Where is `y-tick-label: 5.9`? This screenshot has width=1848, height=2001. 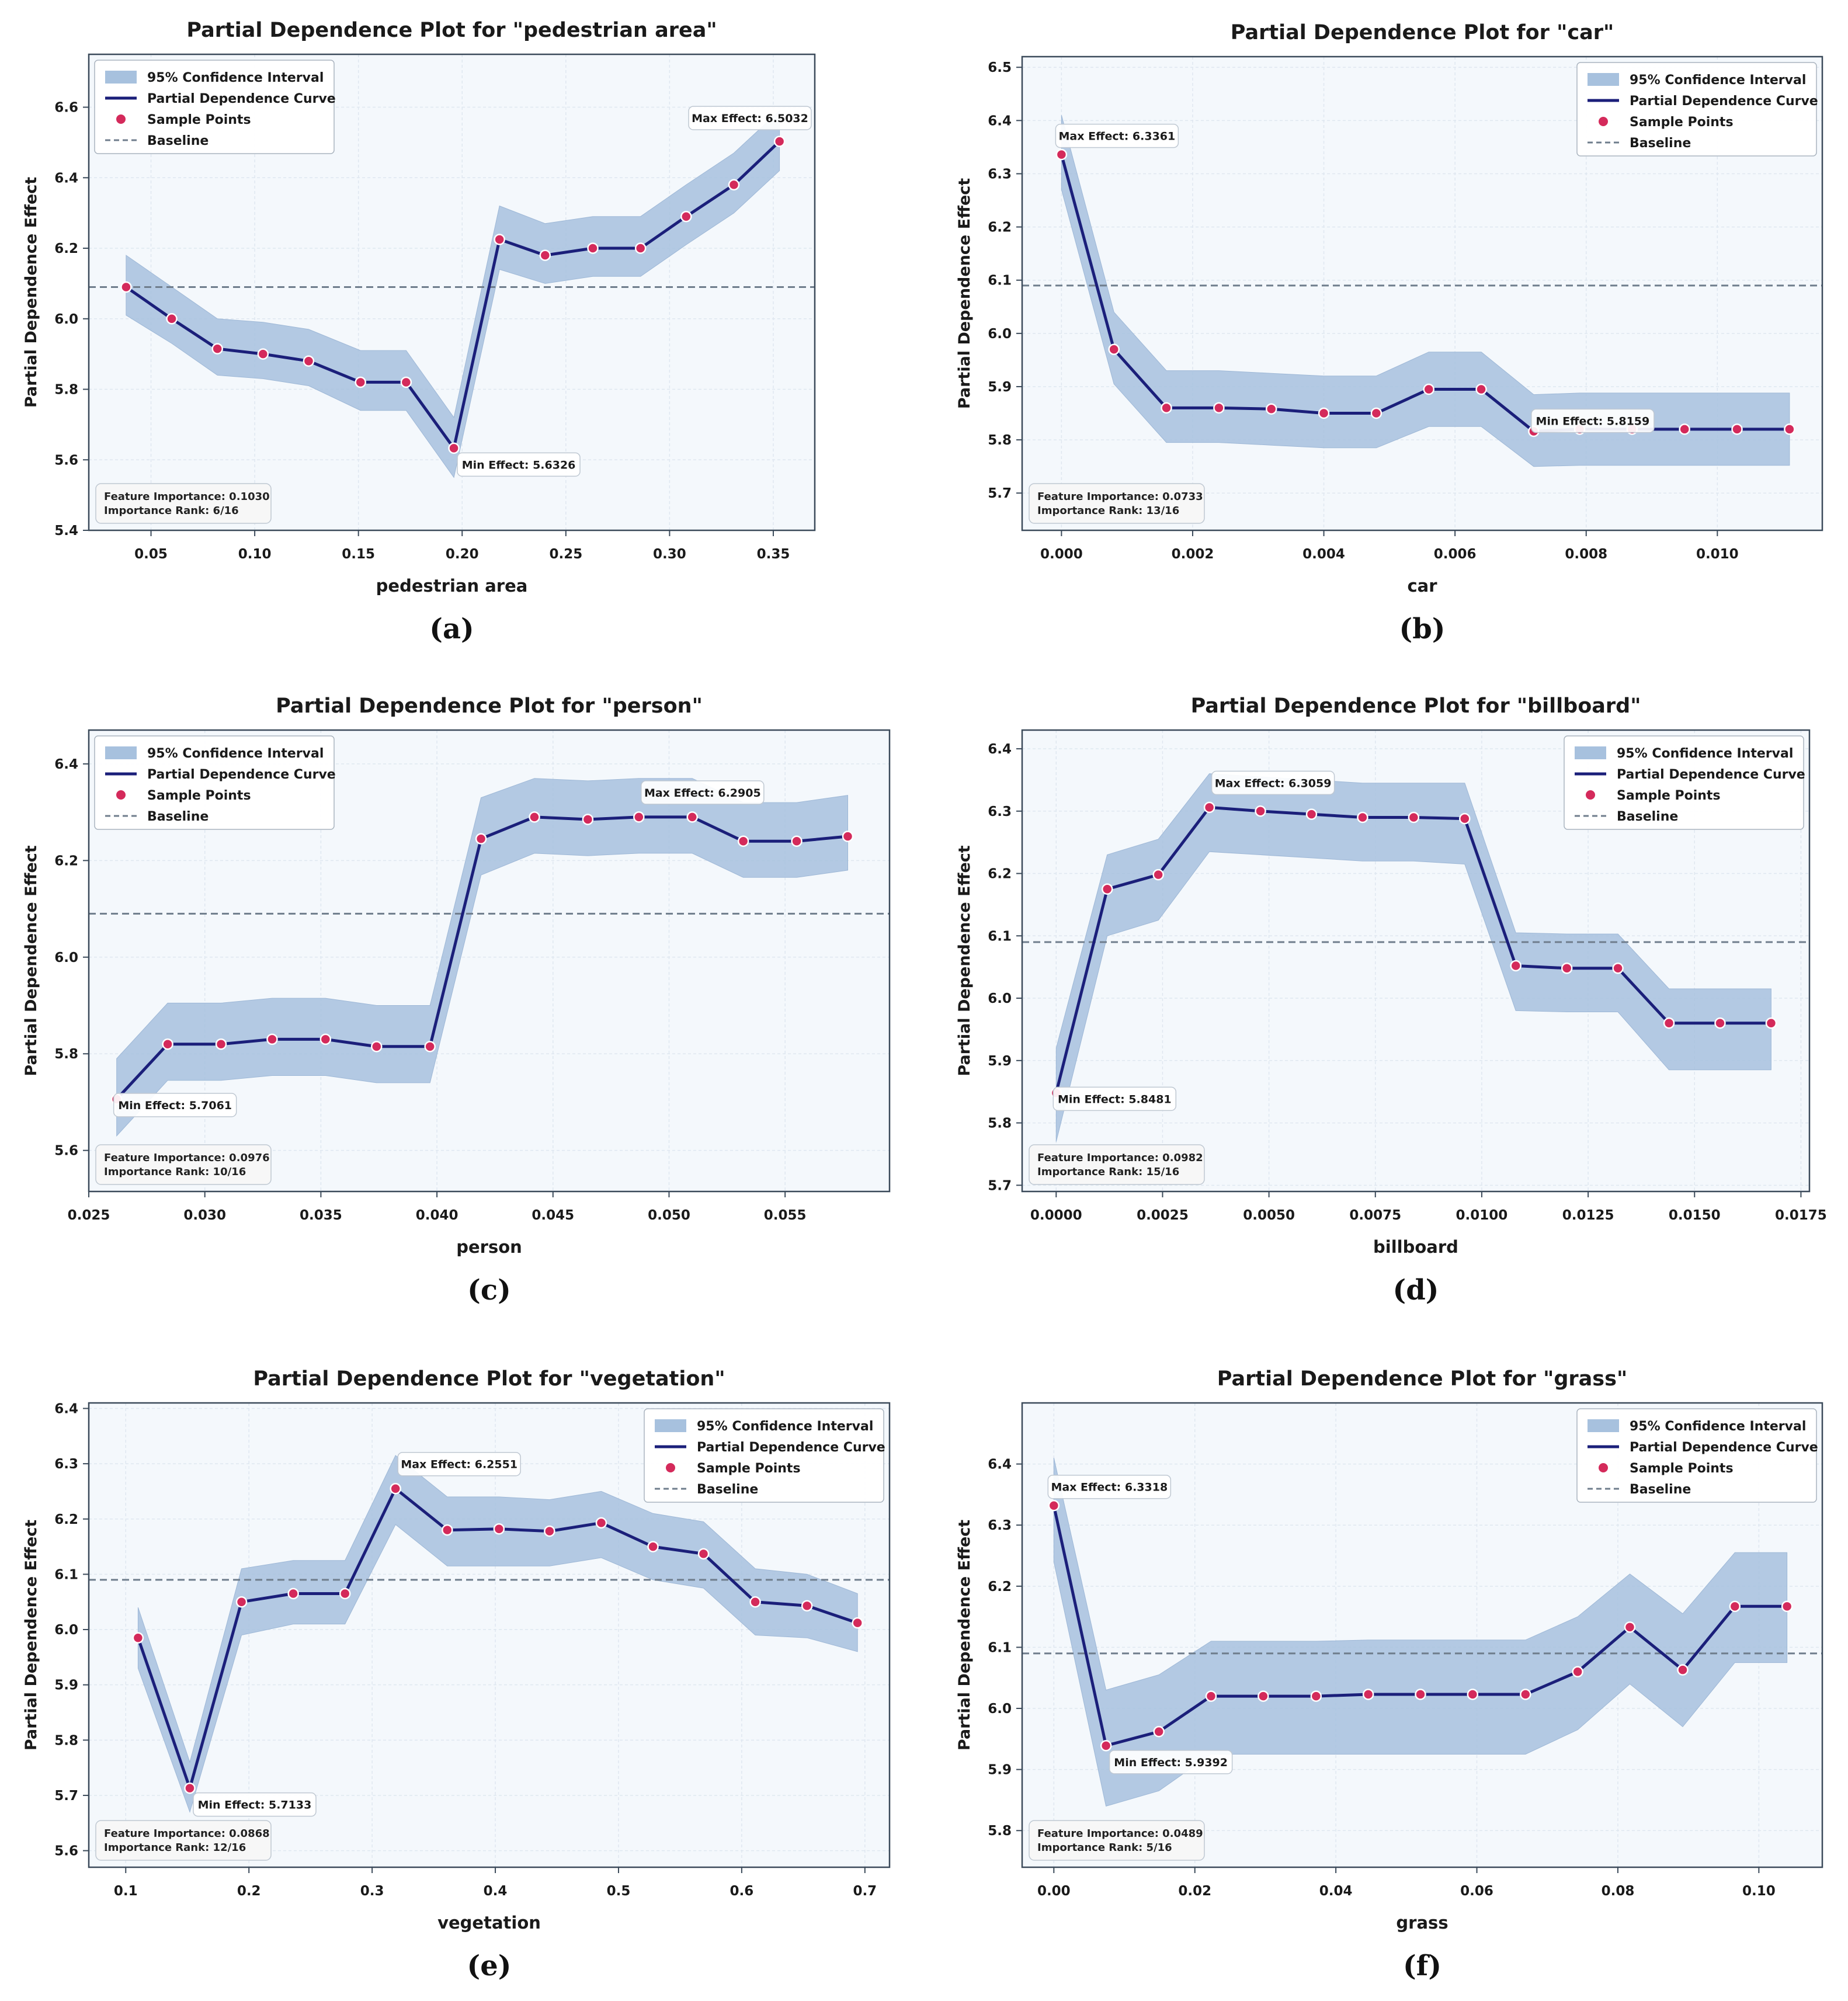
y-tick-label: 5.9 is located at coordinates (1000, 1061).